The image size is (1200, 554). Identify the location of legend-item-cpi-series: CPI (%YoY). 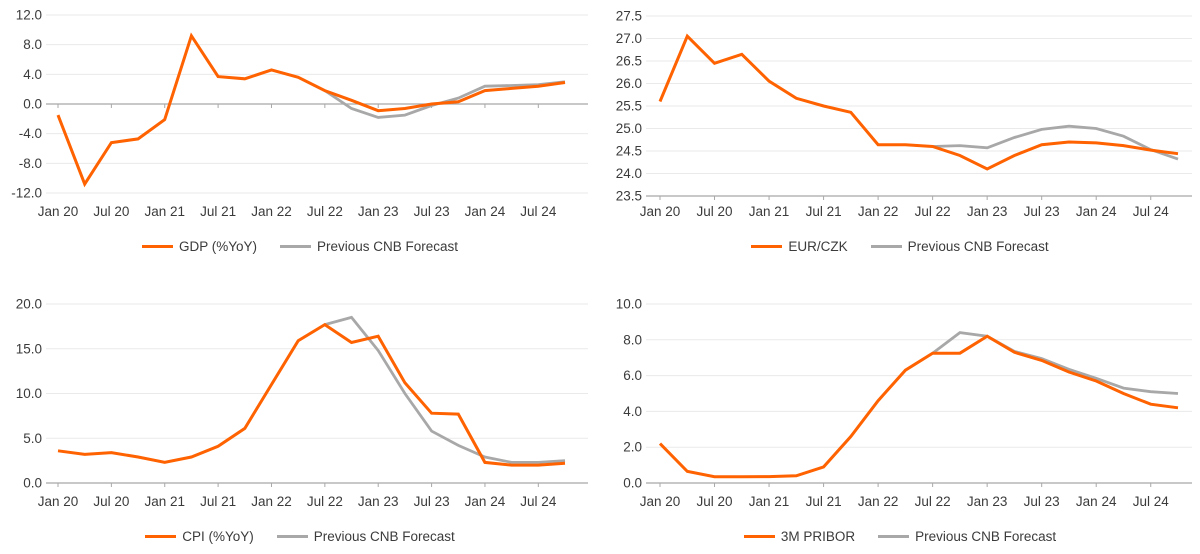
(199, 536).